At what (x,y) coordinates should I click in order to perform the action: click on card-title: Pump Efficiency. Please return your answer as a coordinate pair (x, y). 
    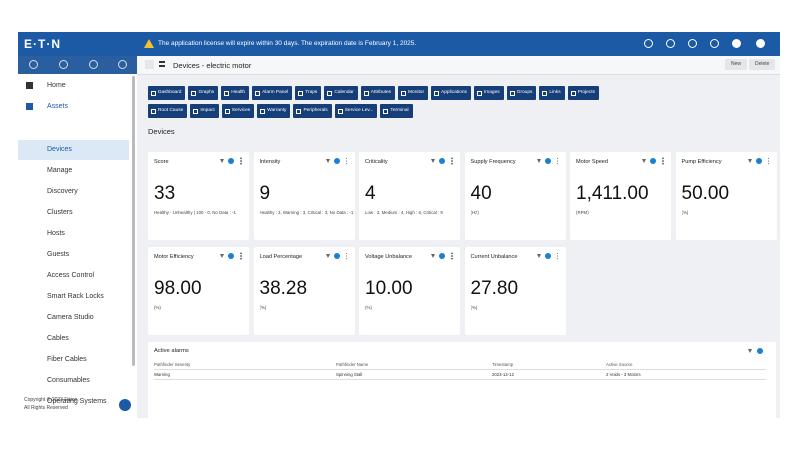
    Looking at the image, I should click on (701, 162).